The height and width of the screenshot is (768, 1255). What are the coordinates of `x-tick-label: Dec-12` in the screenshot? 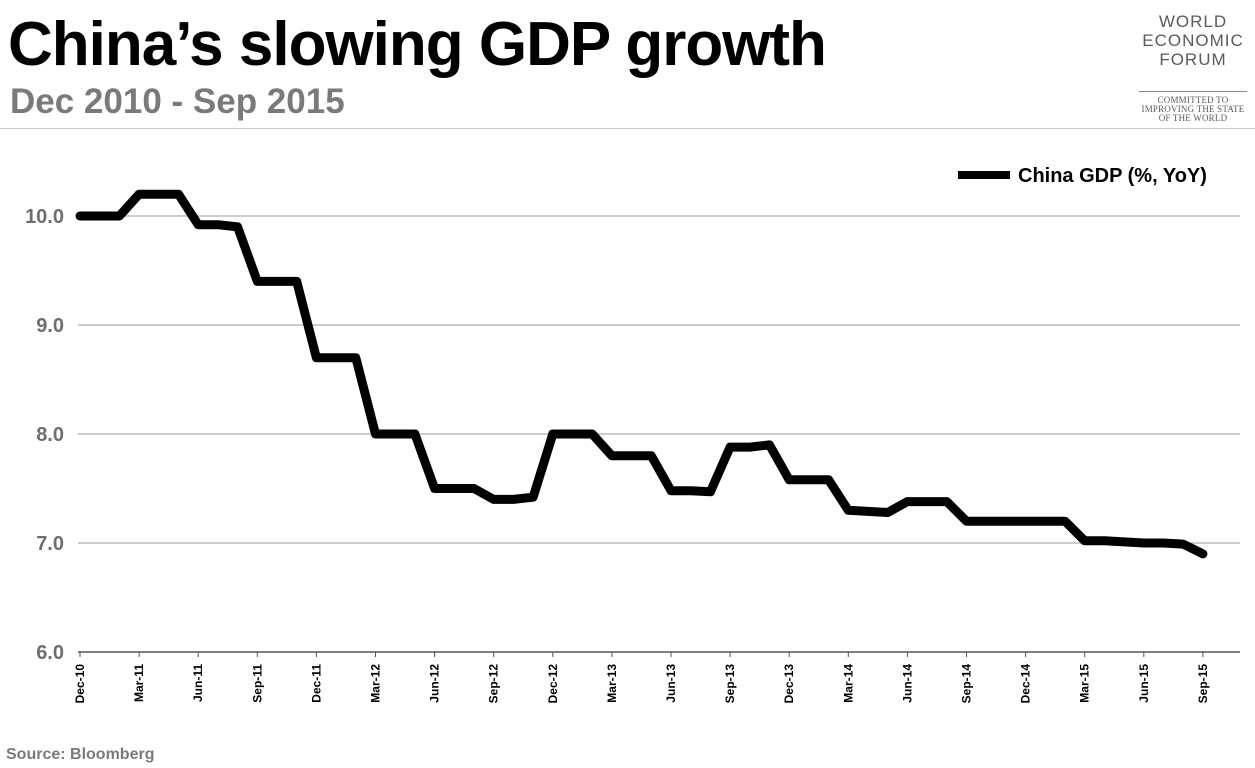 It's located at (553, 684).